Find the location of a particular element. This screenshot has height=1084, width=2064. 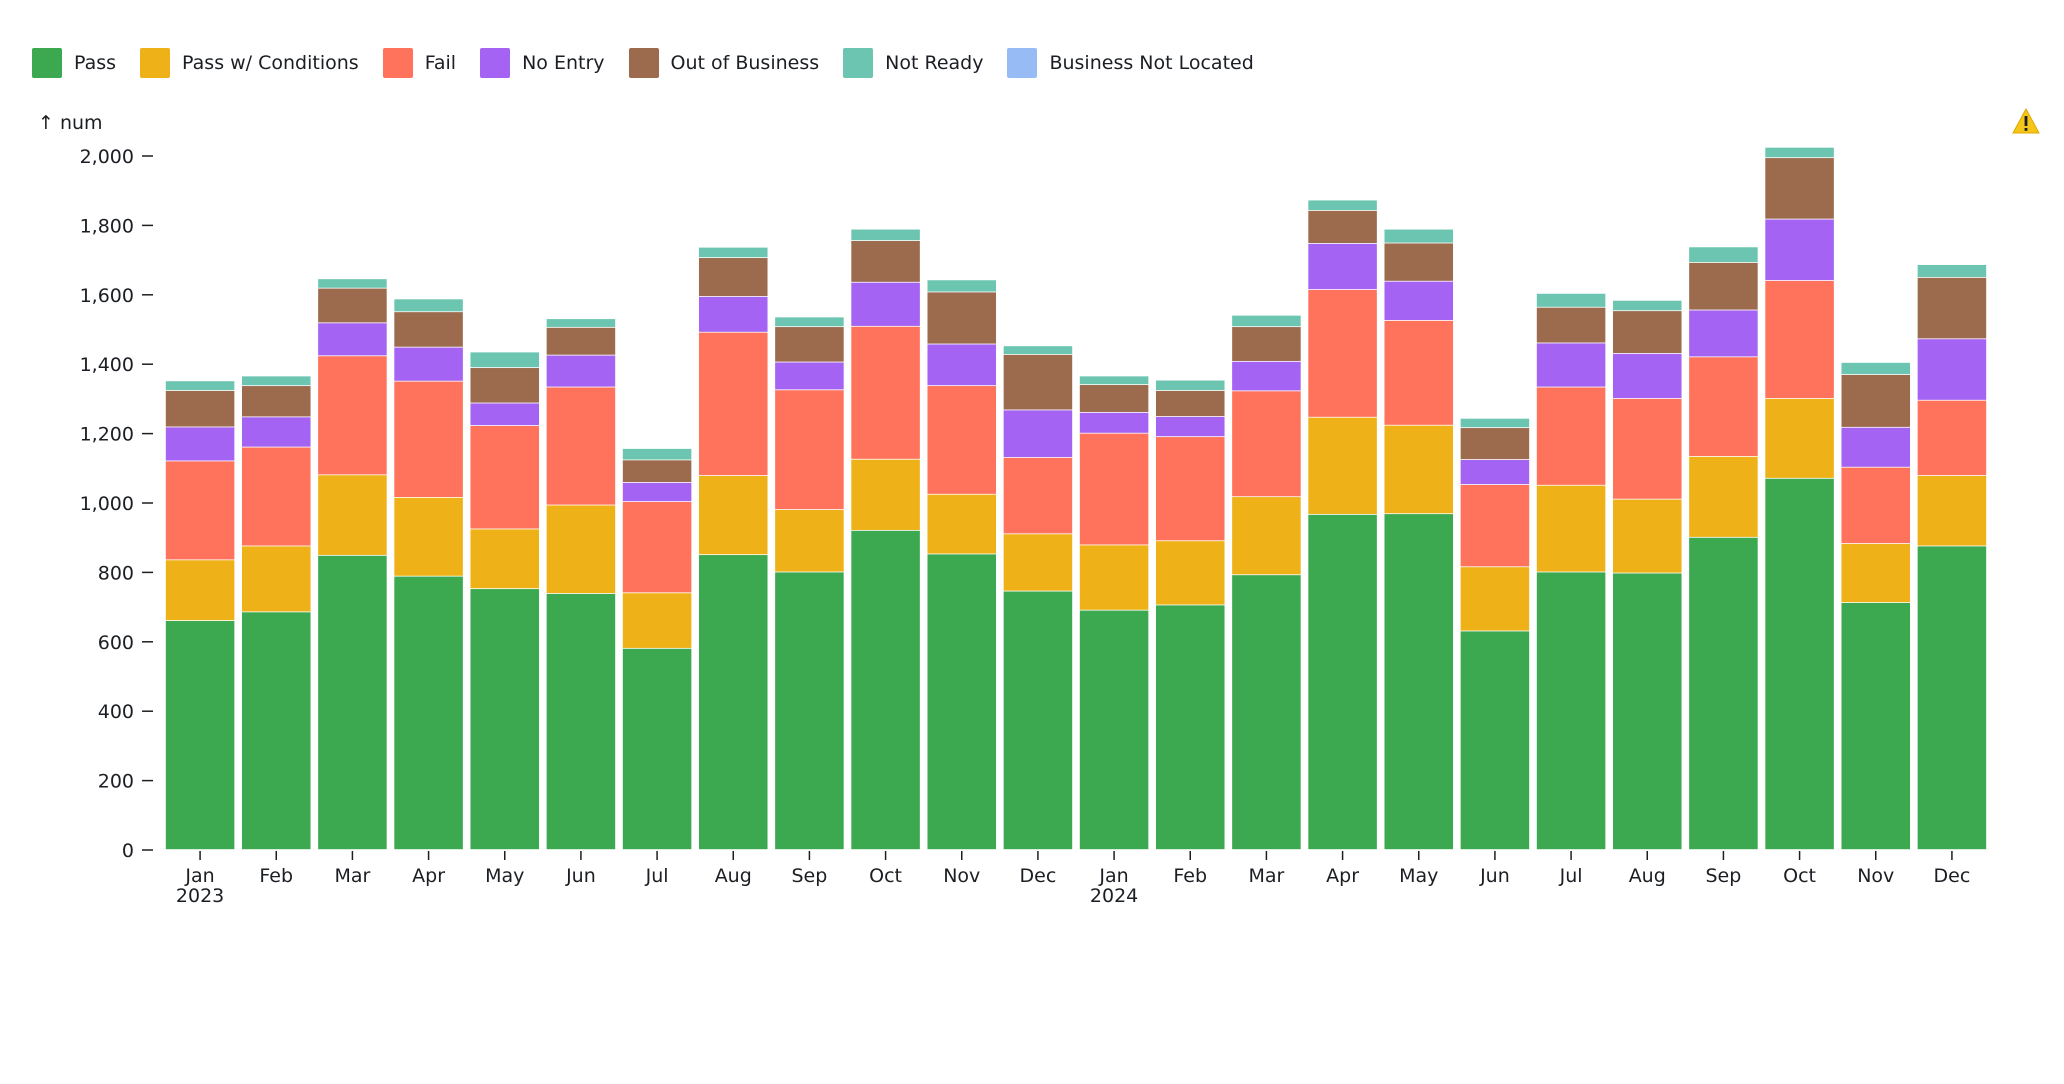

x-tick-label: Oct is located at coordinates (1799, 876).